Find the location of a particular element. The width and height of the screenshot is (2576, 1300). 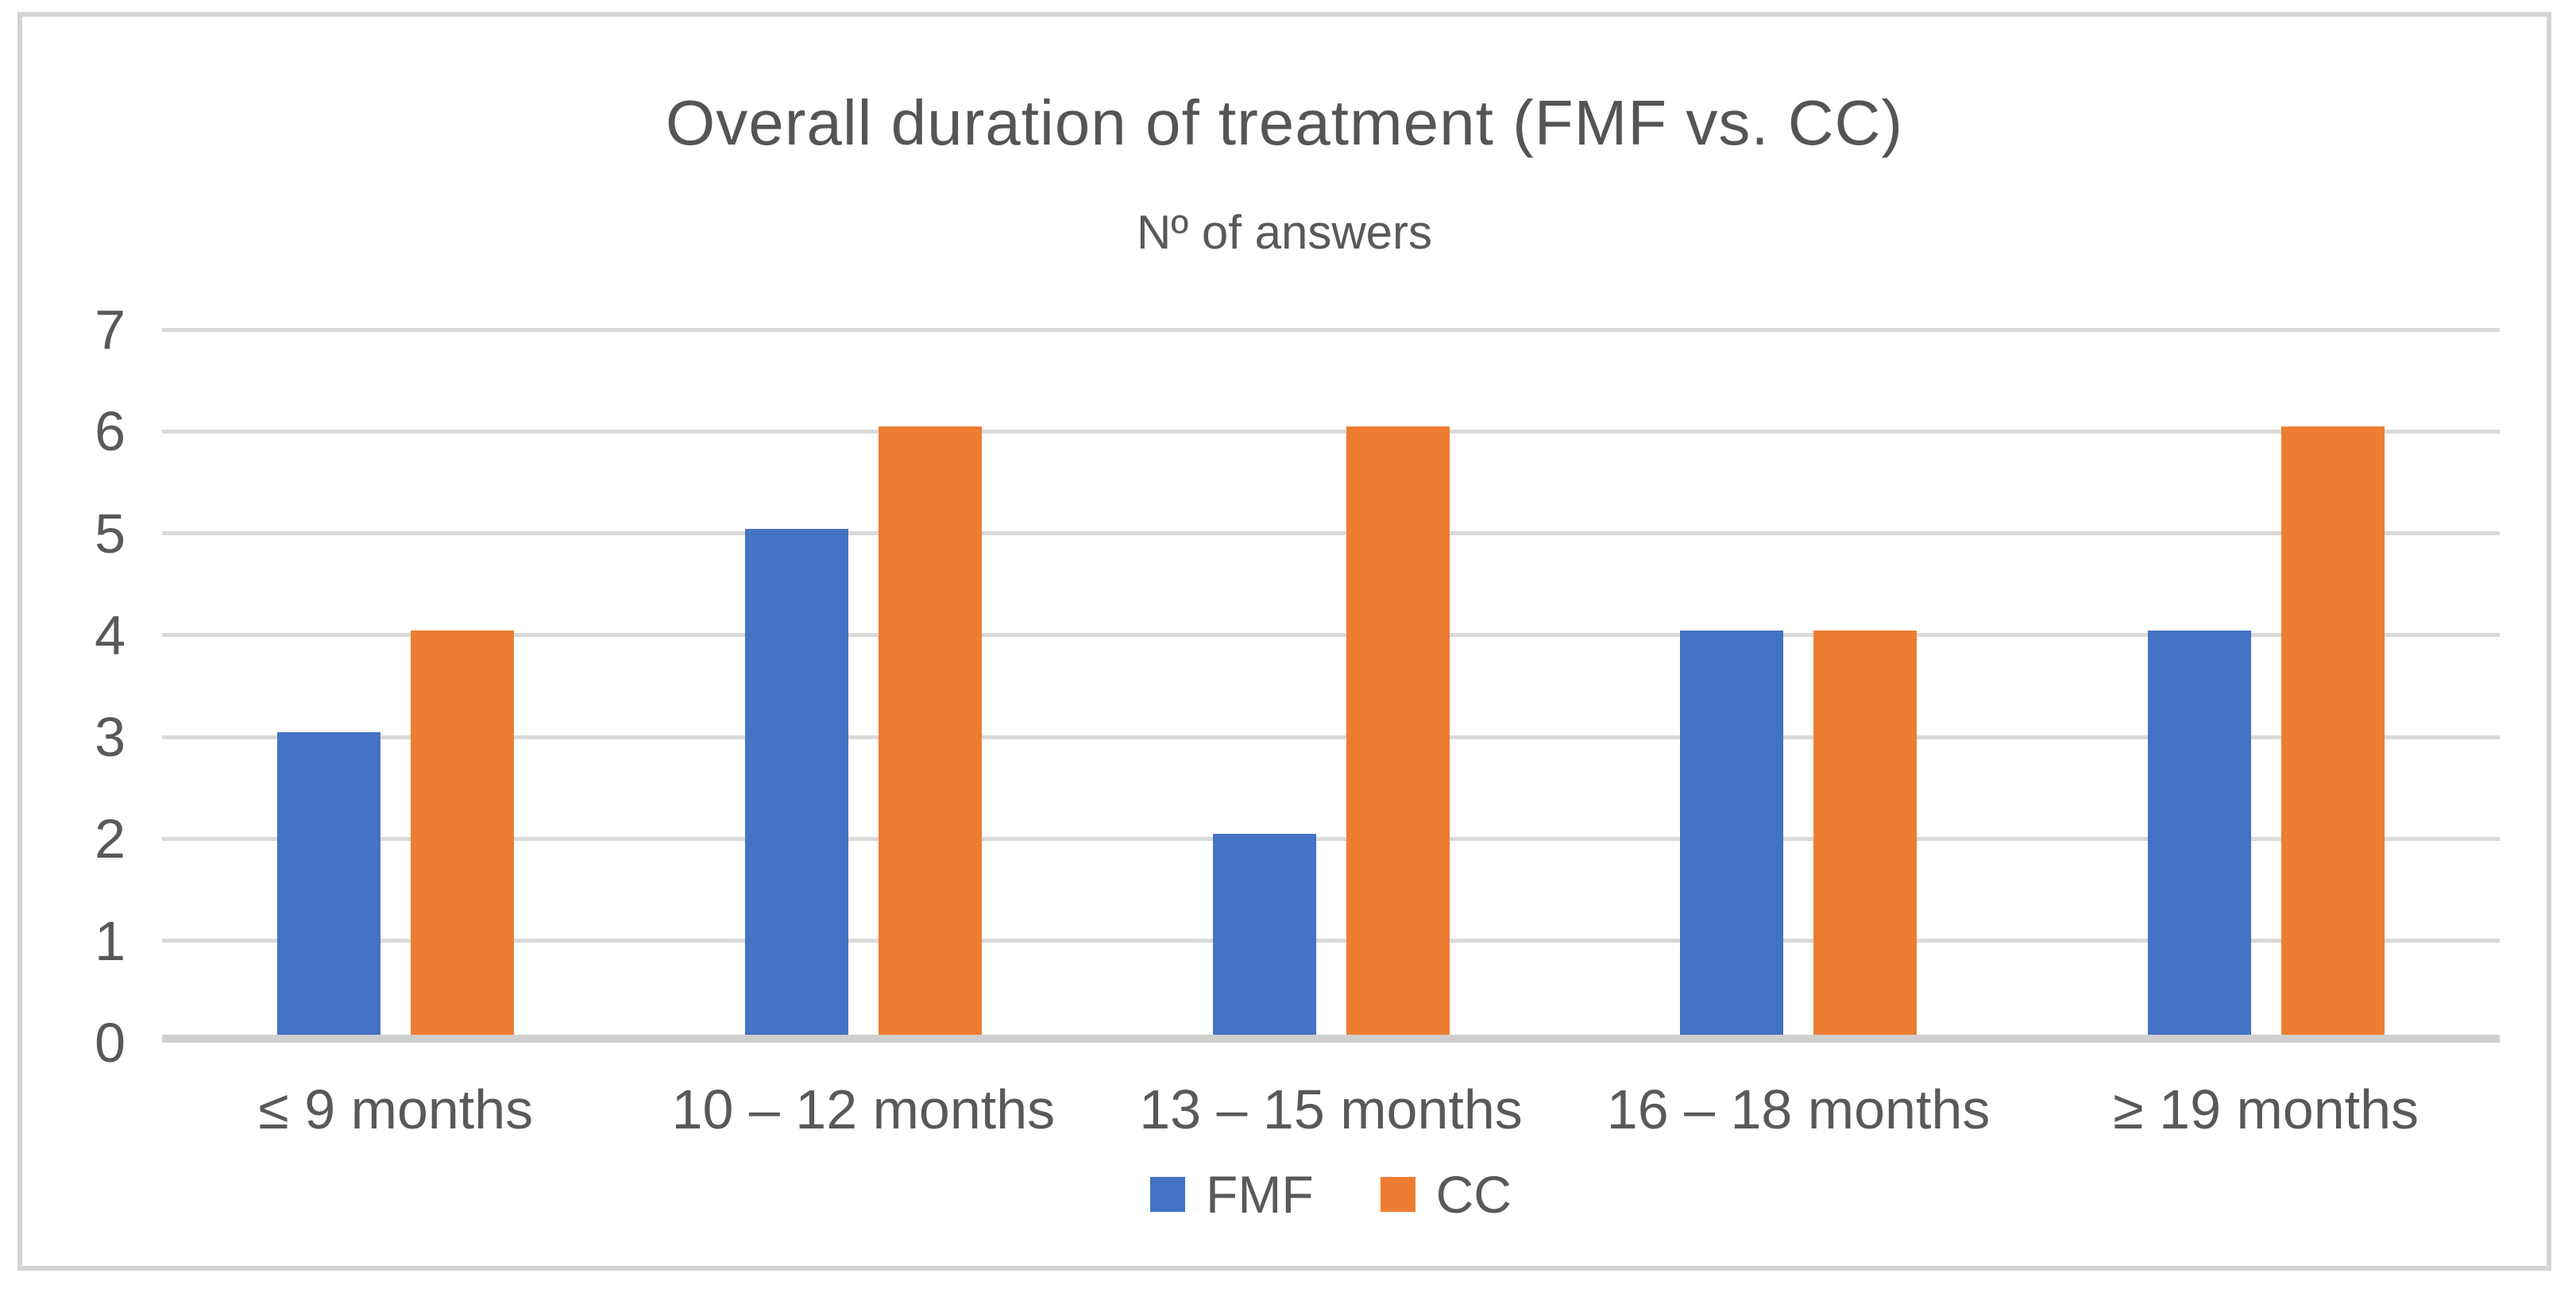

y-tick-label: 0 is located at coordinates (110, 1043).